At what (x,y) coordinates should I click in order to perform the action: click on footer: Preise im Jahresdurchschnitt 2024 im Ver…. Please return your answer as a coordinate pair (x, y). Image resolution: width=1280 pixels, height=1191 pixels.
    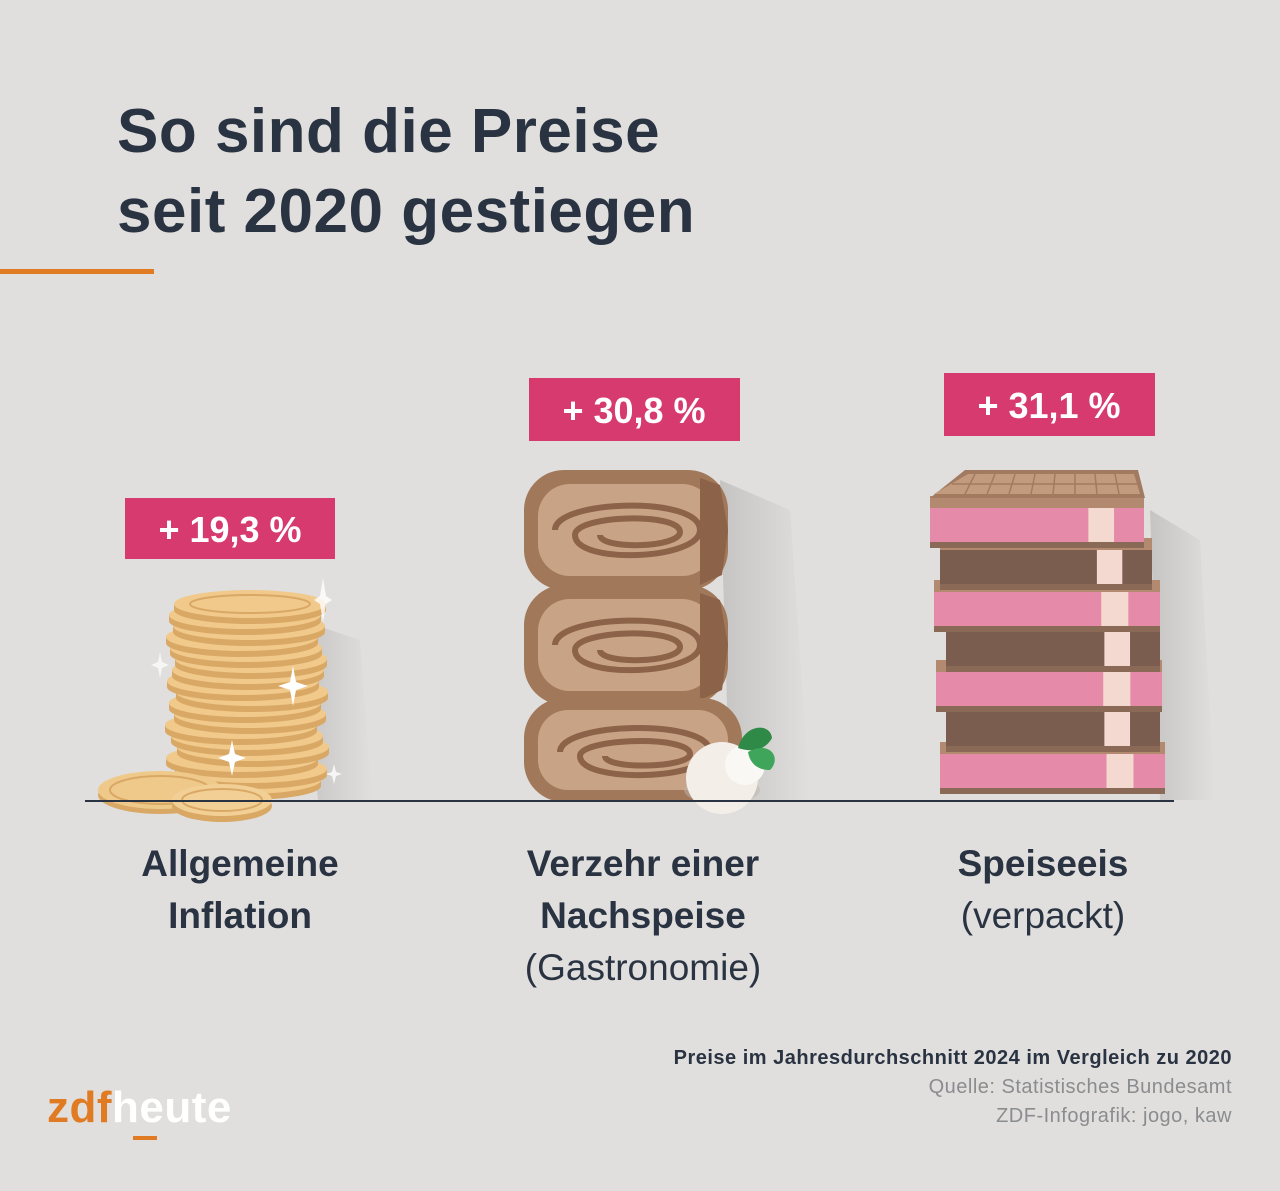
    Looking at the image, I should click on (953, 1087).